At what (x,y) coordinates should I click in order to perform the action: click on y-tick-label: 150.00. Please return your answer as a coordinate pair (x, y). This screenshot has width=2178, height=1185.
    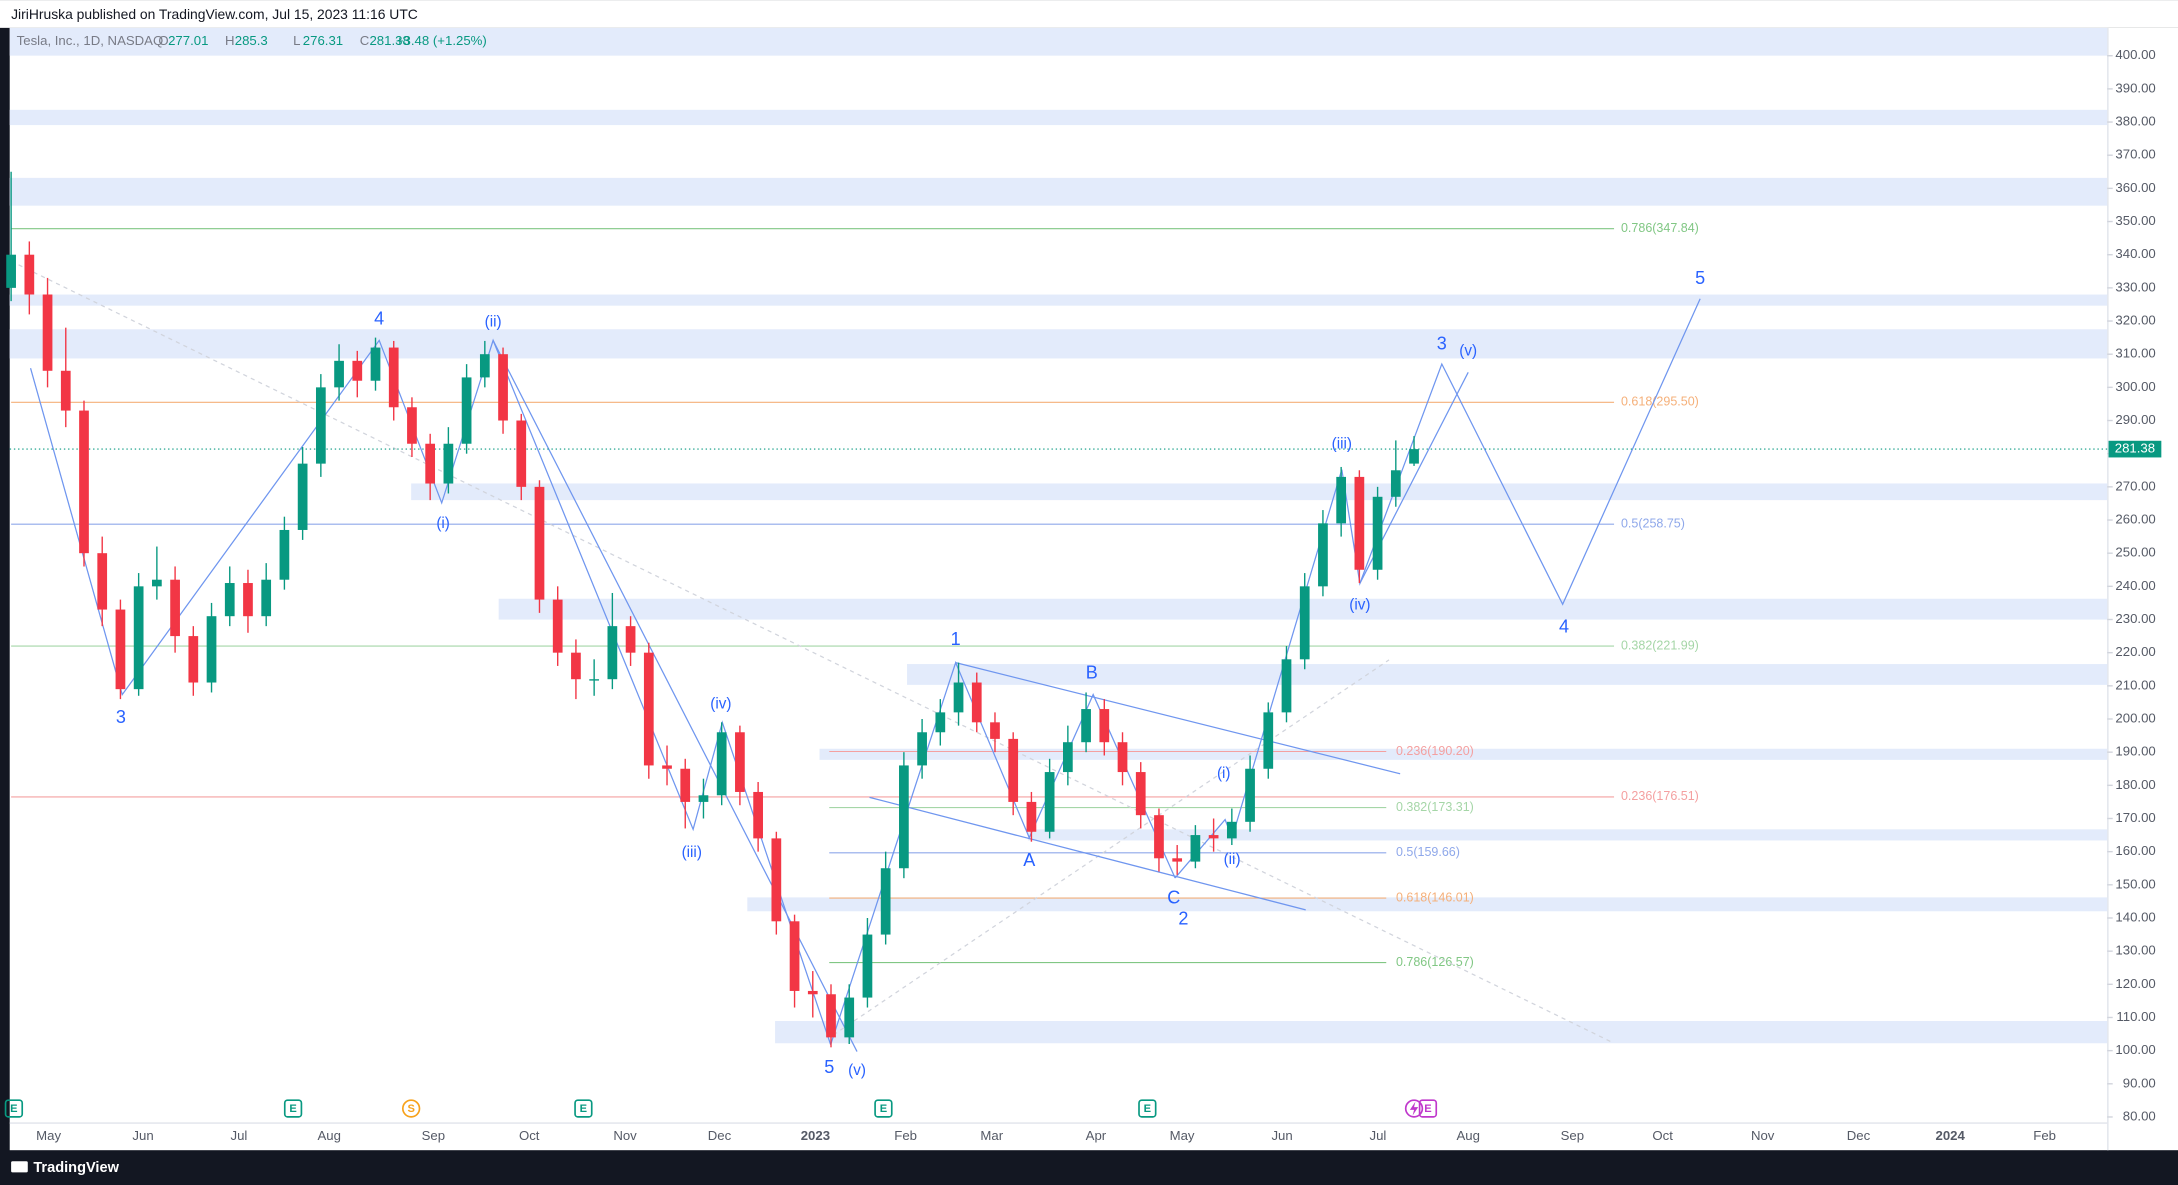
    Looking at the image, I should click on (2135, 883).